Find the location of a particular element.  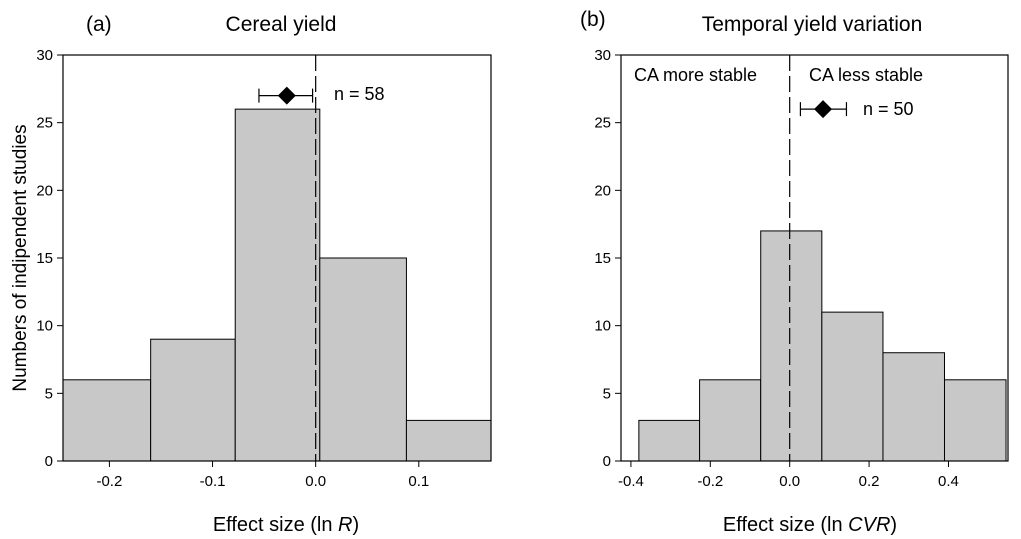

panel-b-x-tick-label: 0.2 is located at coordinates (869, 481).